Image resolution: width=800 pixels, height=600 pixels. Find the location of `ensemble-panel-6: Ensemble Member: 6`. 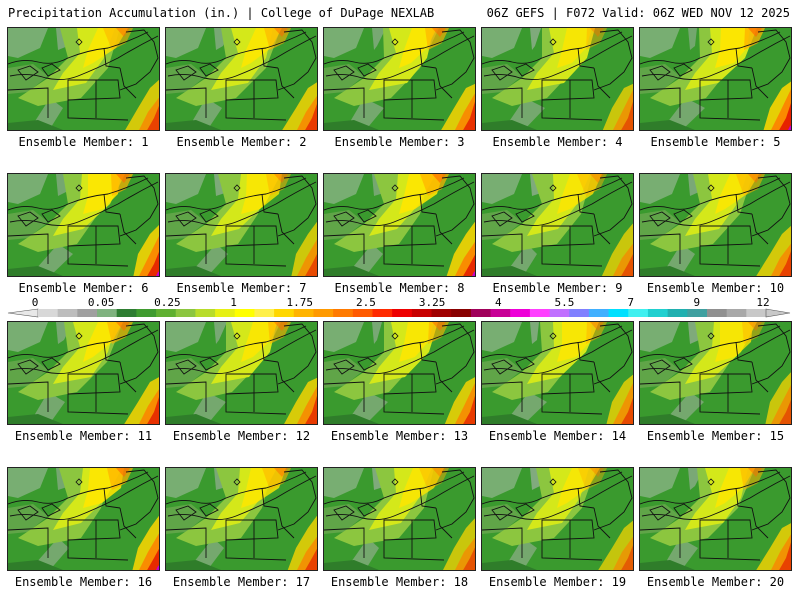

ensemble-panel-6: Ensemble Member: 6 is located at coordinates (83, 236).